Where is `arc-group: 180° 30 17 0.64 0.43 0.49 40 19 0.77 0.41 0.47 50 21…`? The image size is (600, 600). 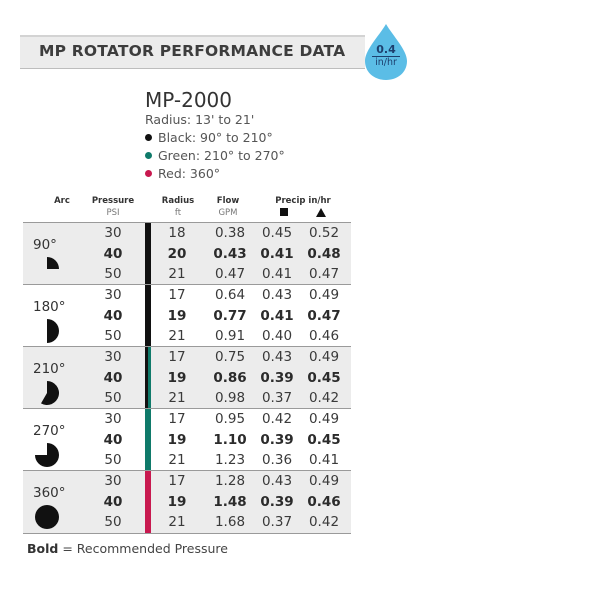 arc-group: 180° 30 17 0.64 0.43 0.49 40 19 0.77 0.41 0.47 50 21… is located at coordinates (187, 316).